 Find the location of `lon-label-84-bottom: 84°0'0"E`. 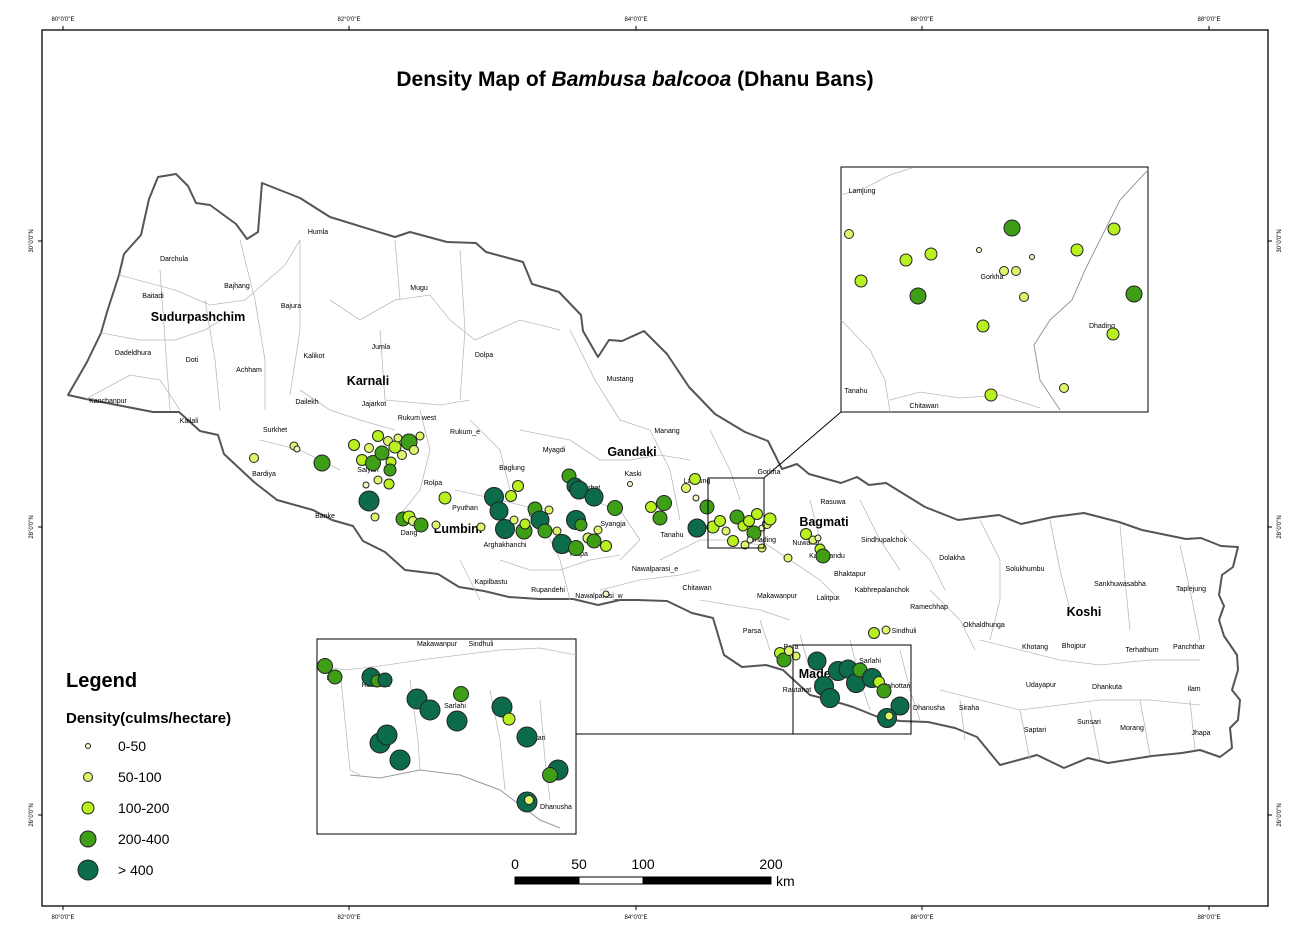

lon-label-84-bottom: 84°0'0"E is located at coordinates (635, 918).